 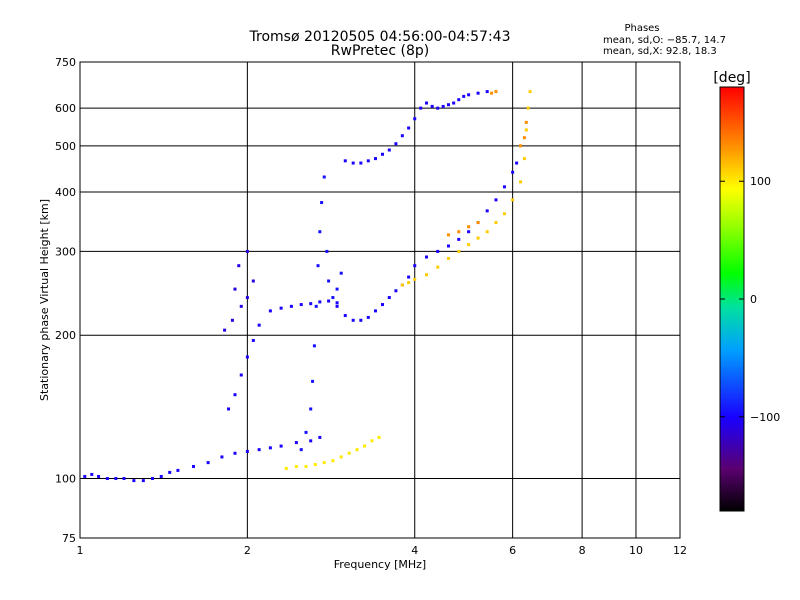 I want to click on y-tick-label: 600, so click(x=65, y=108).